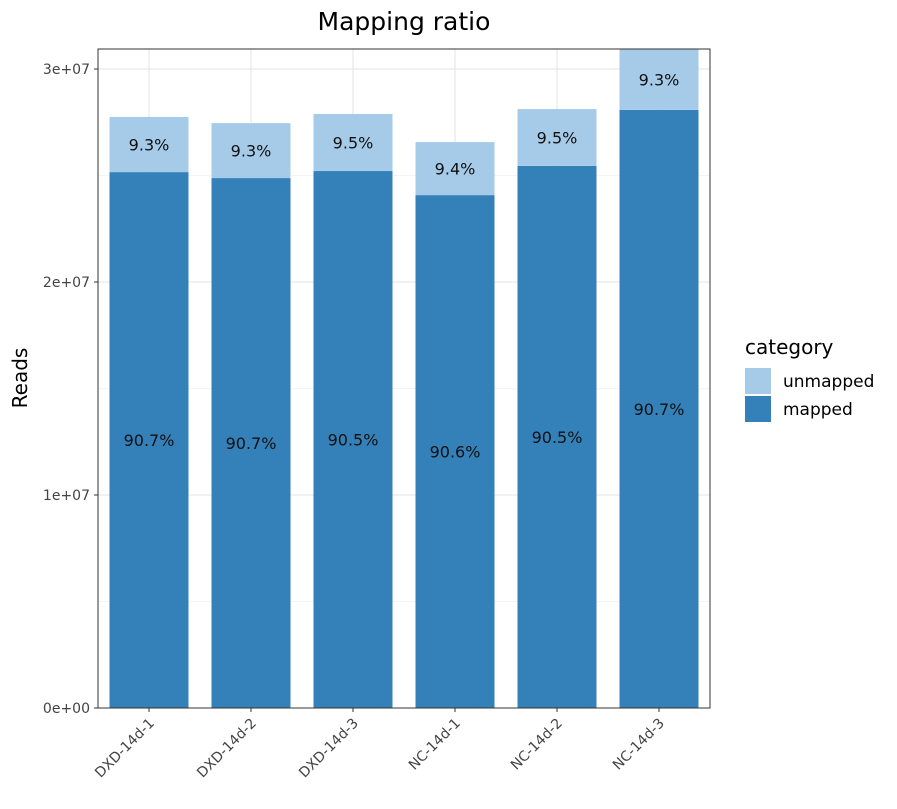  Describe the element at coordinates (404, 21) in the screenshot. I see `chart-title: Mapping ratio` at that location.